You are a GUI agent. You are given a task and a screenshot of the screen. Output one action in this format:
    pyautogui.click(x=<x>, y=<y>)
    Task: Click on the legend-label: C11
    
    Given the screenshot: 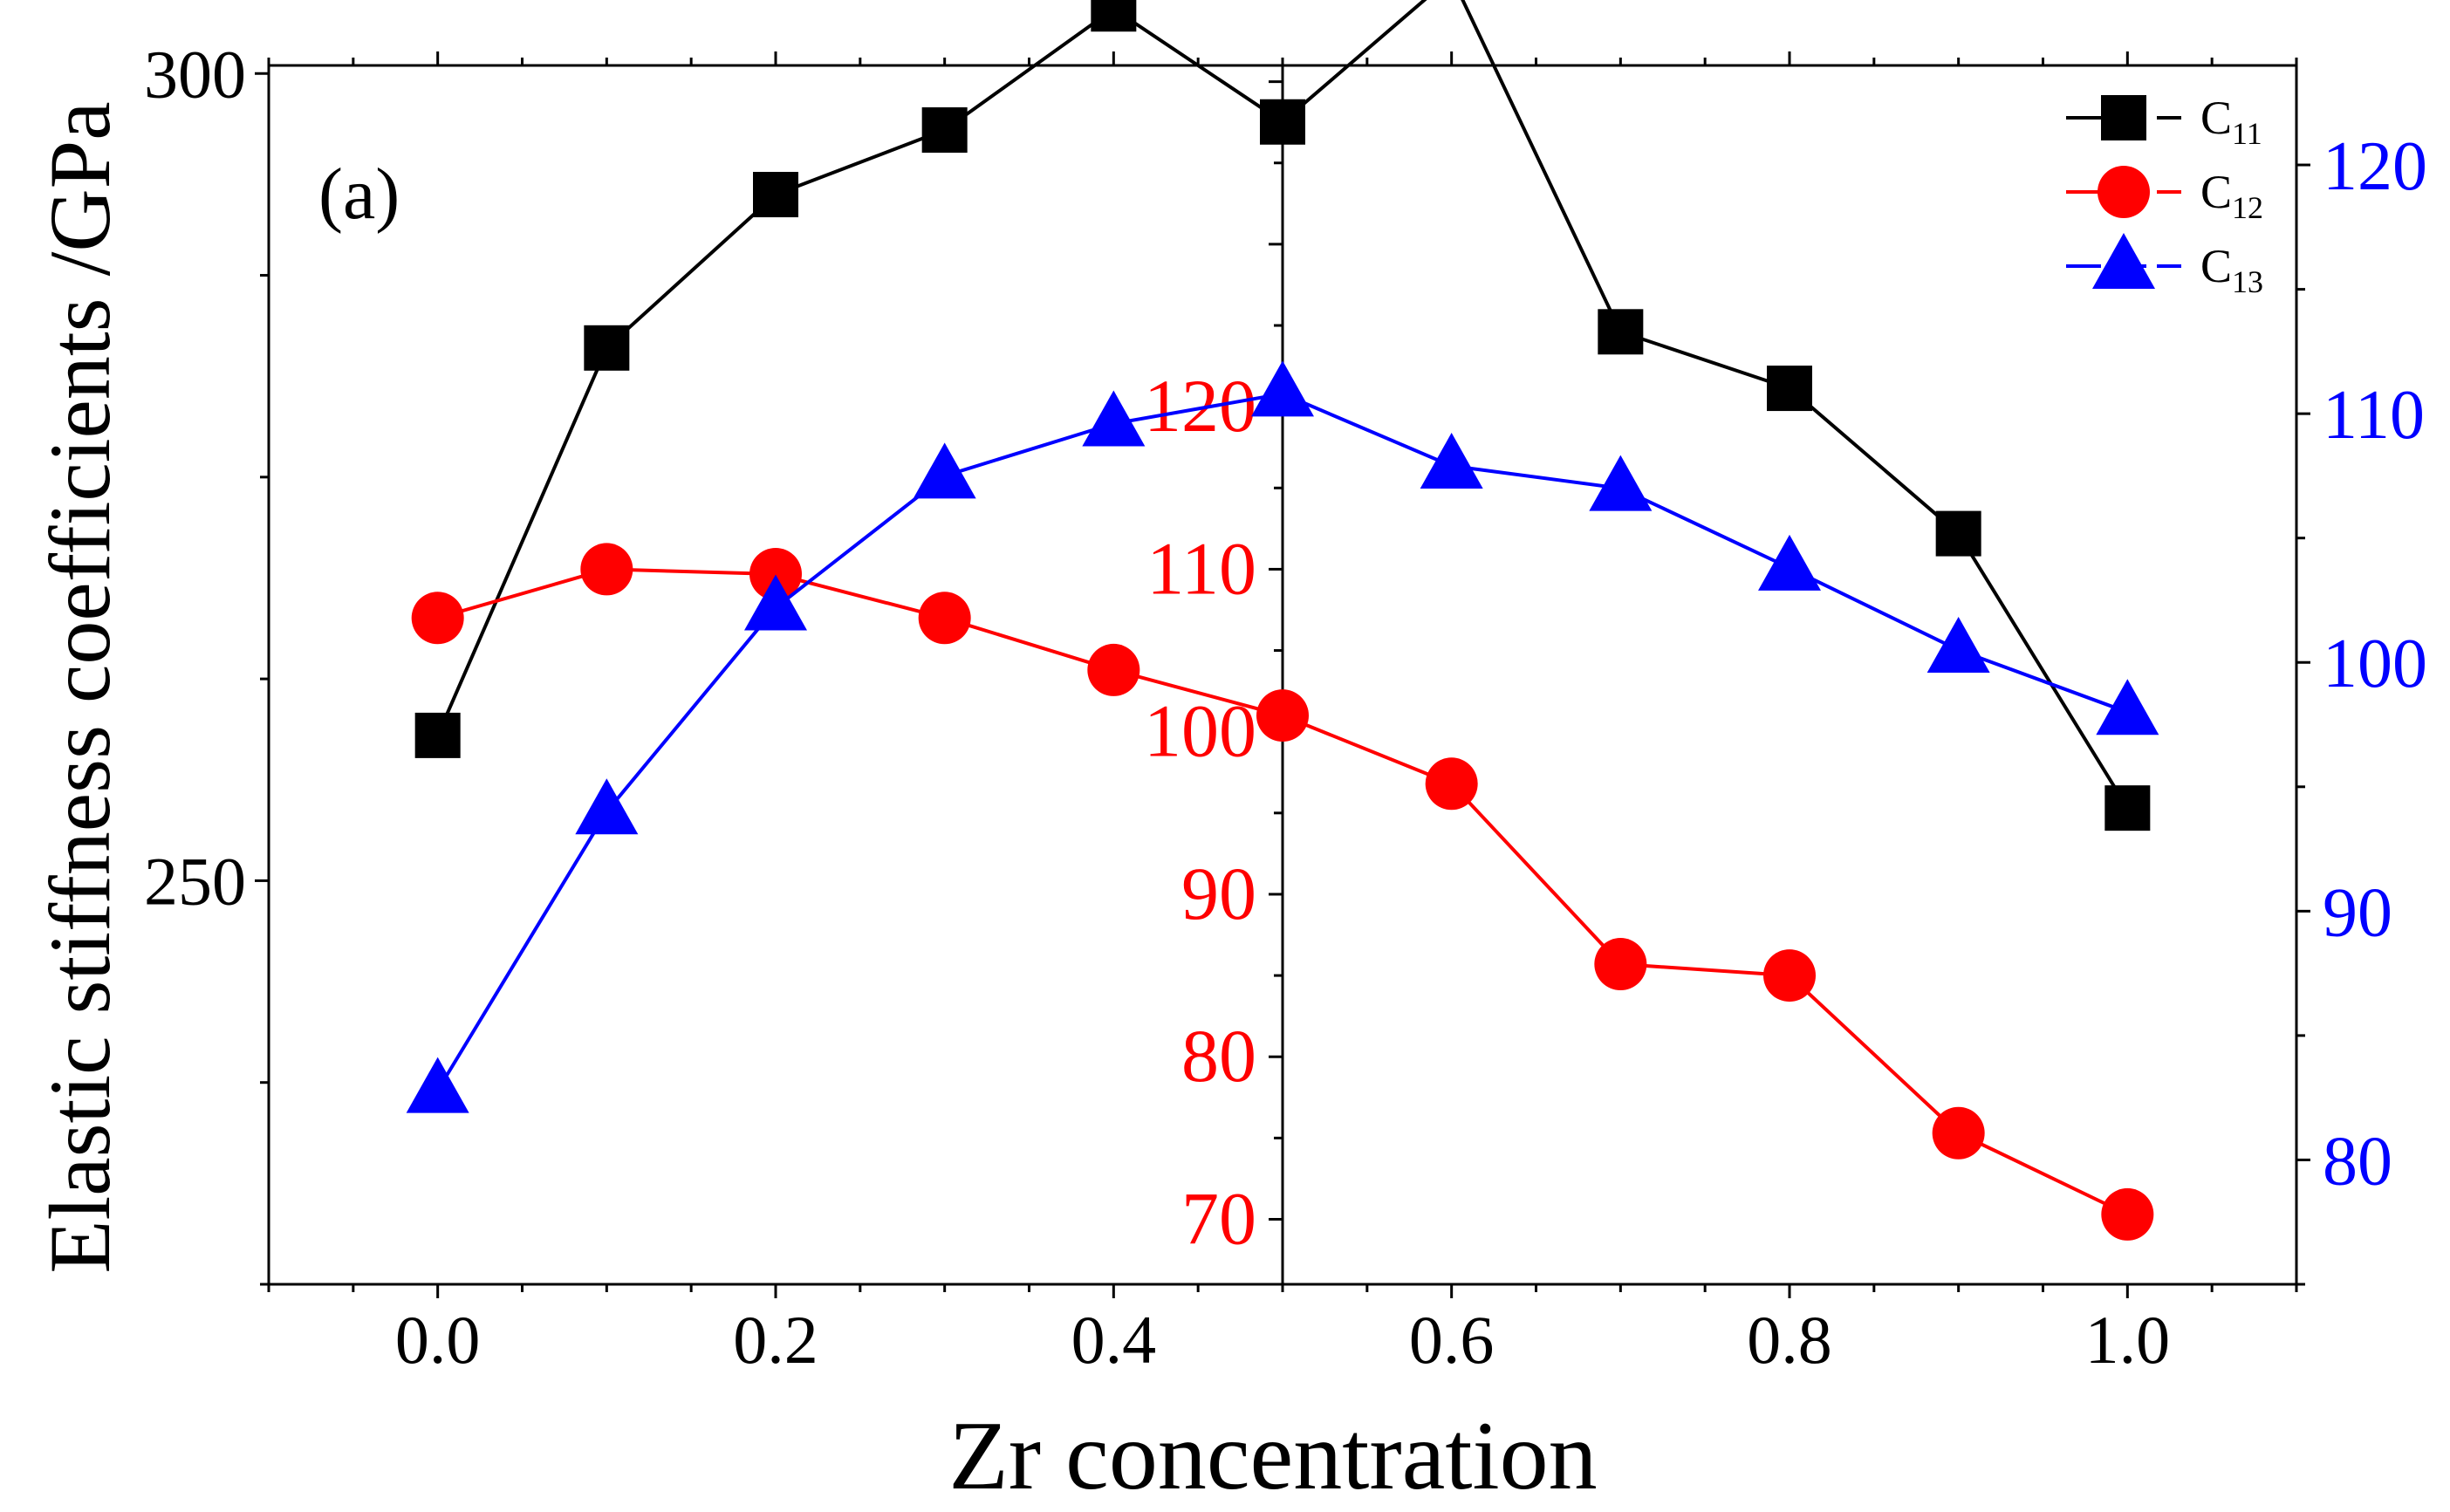 What is the action you would take?
    pyautogui.click(x=2231, y=122)
    